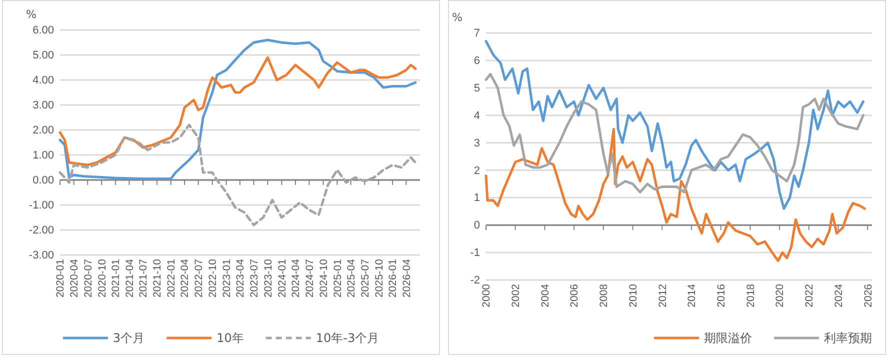 This screenshot has width=888, height=361. What do you see at coordinates (477, 88) in the screenshot?
I see `y-tick-label: 5` at bounding box center [477, 88].